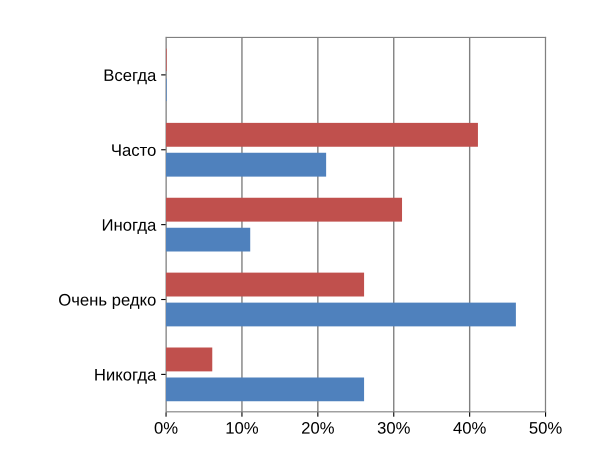 The image size is (593, 468). What do you see at coordinates (469, 428) in the screenshot?
I see `x-tick-label: 40%` at bounding box center [469, 428].